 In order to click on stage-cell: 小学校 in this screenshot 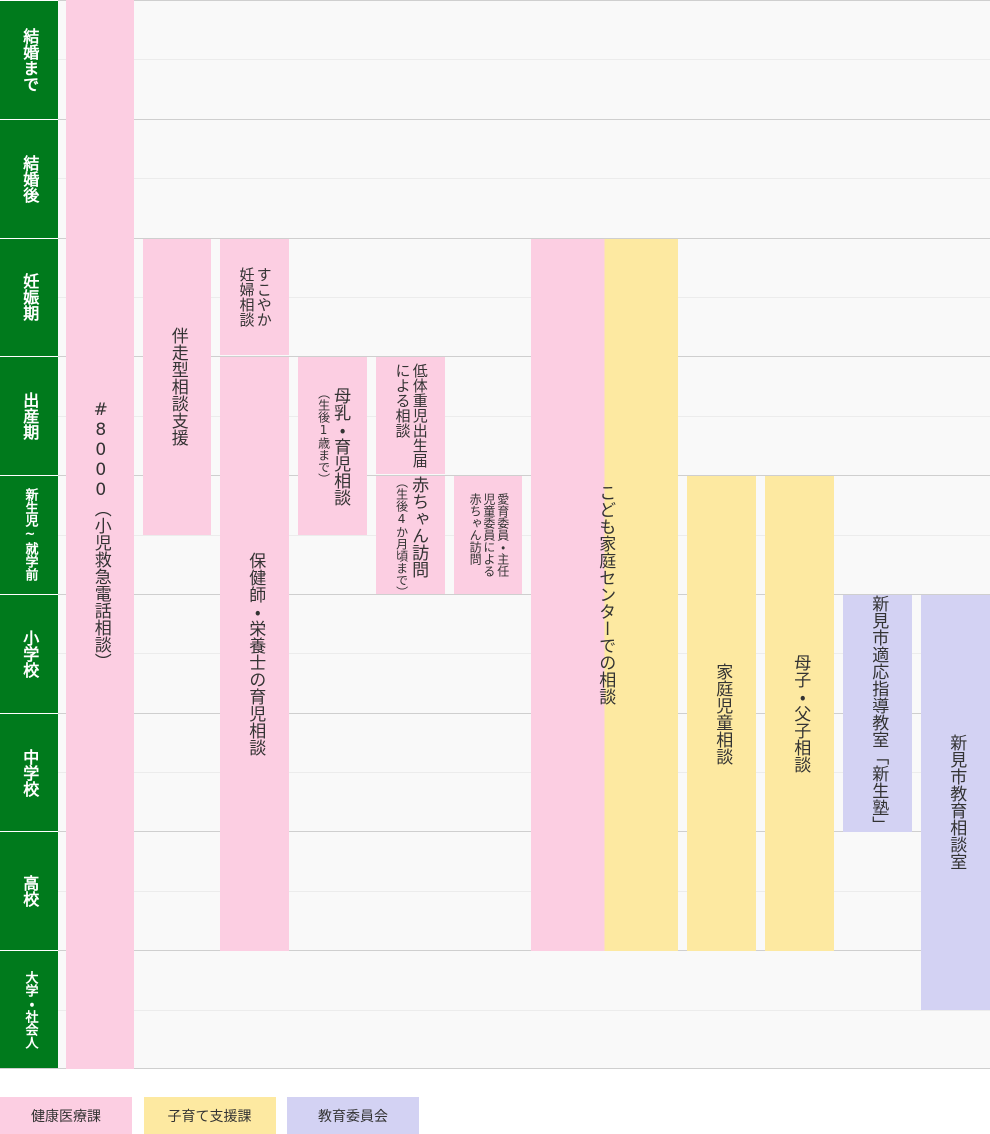, I will do `click(29, 653)`.